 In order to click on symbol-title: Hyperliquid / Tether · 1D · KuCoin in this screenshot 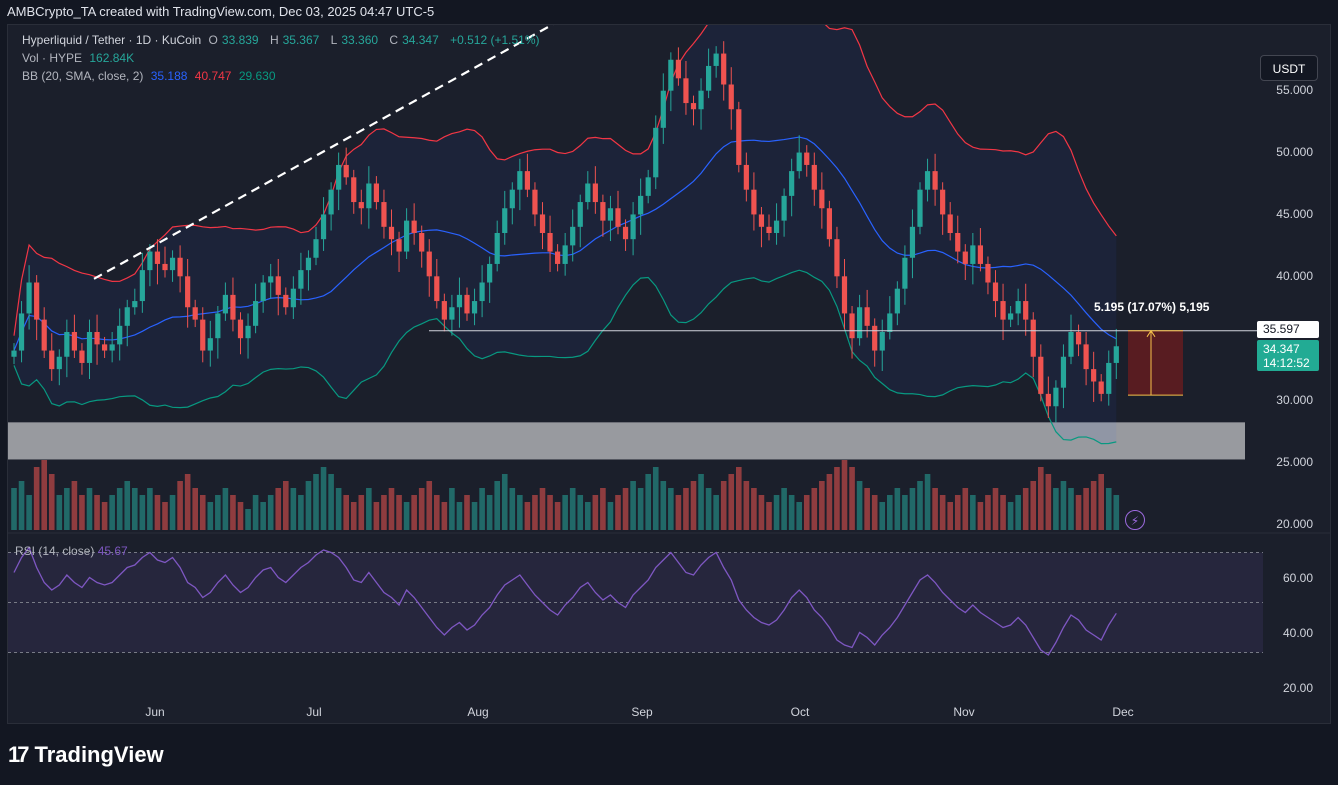, I will do `click(112, 40)`.